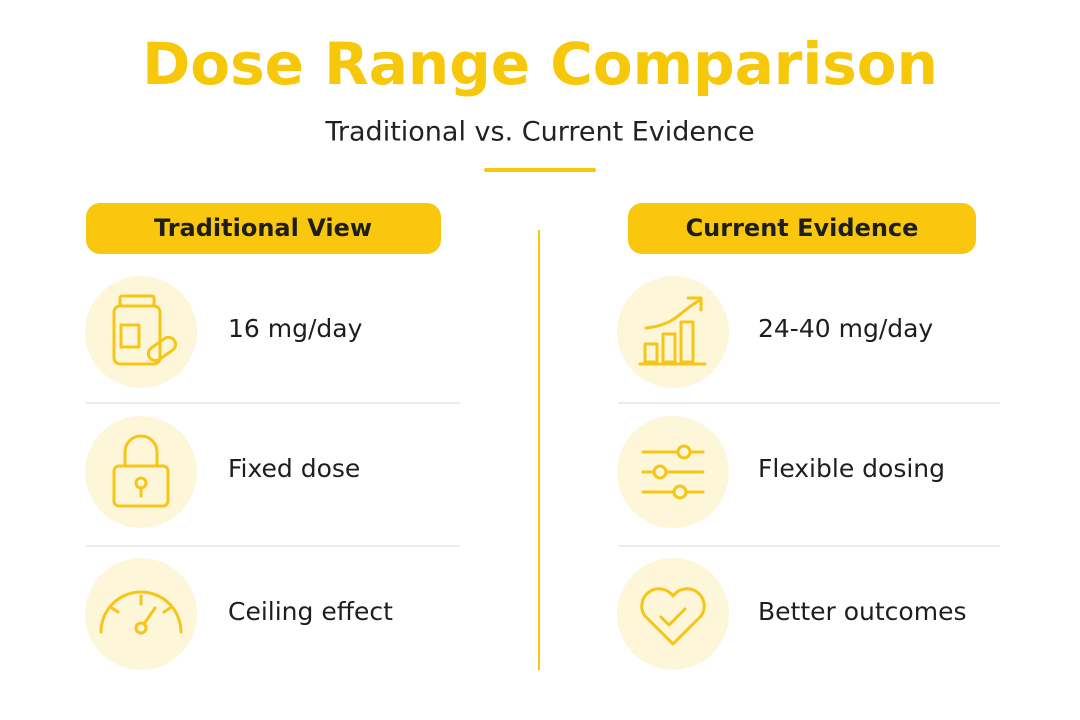 This screenshot has height=720, width=1080. I want to click on title-underline, so click(540, 170).